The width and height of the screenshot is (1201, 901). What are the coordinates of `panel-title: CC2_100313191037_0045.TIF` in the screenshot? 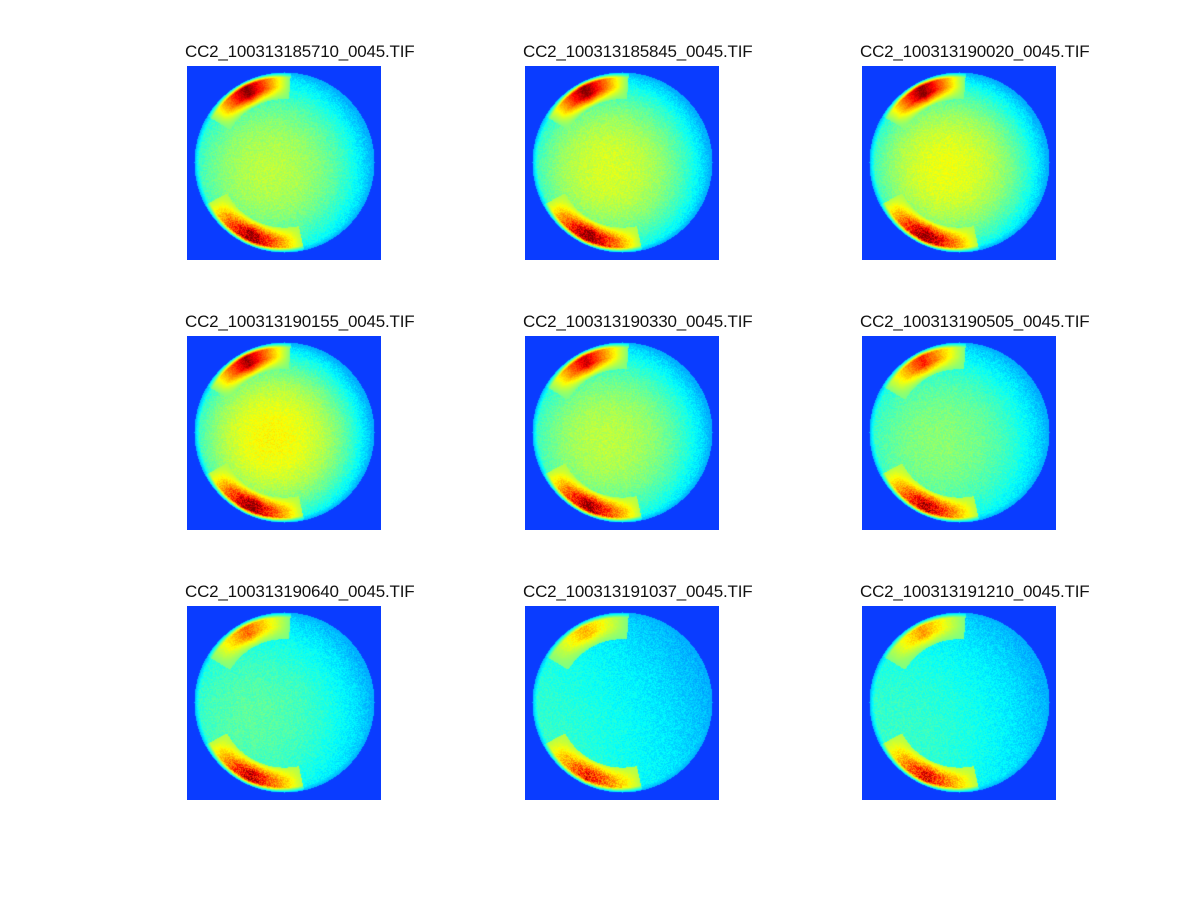 It's located at (638, 591).